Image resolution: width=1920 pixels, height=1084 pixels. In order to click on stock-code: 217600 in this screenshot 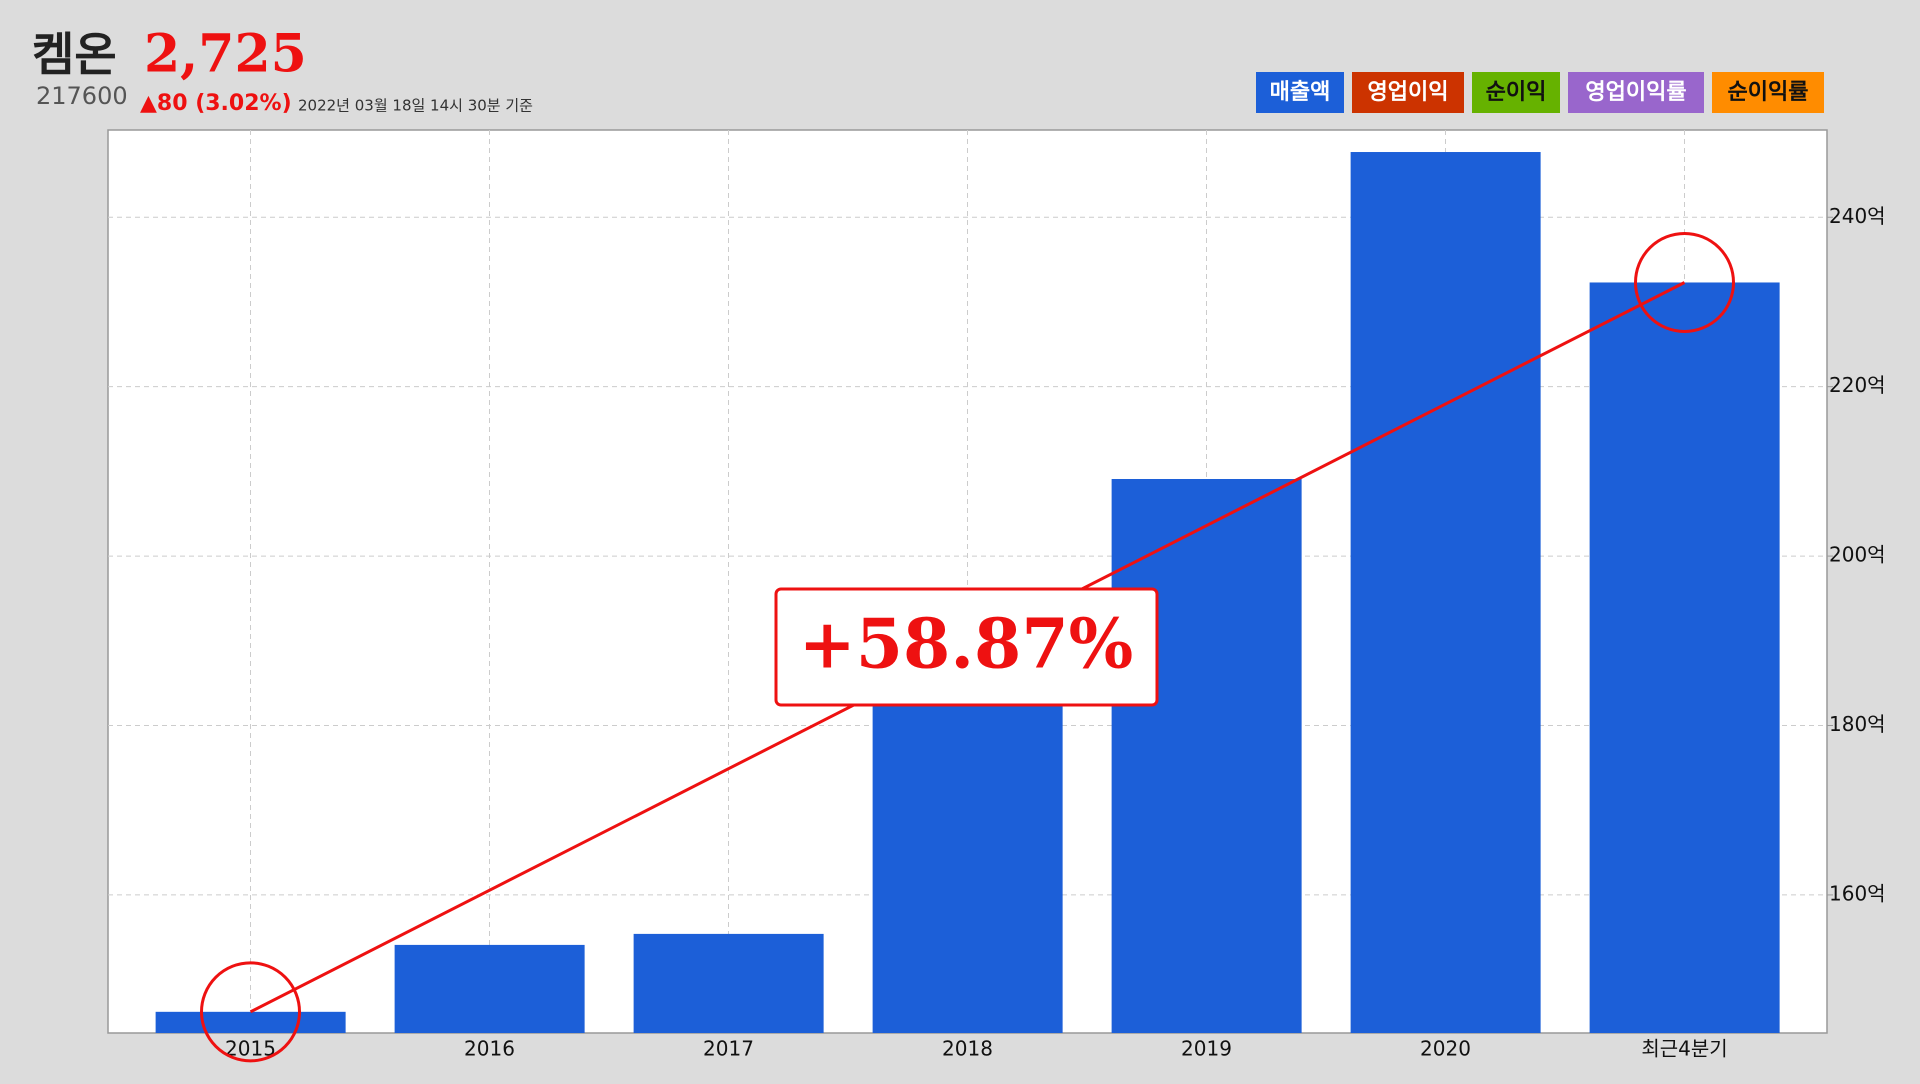, I will do `click(82, 96)`.